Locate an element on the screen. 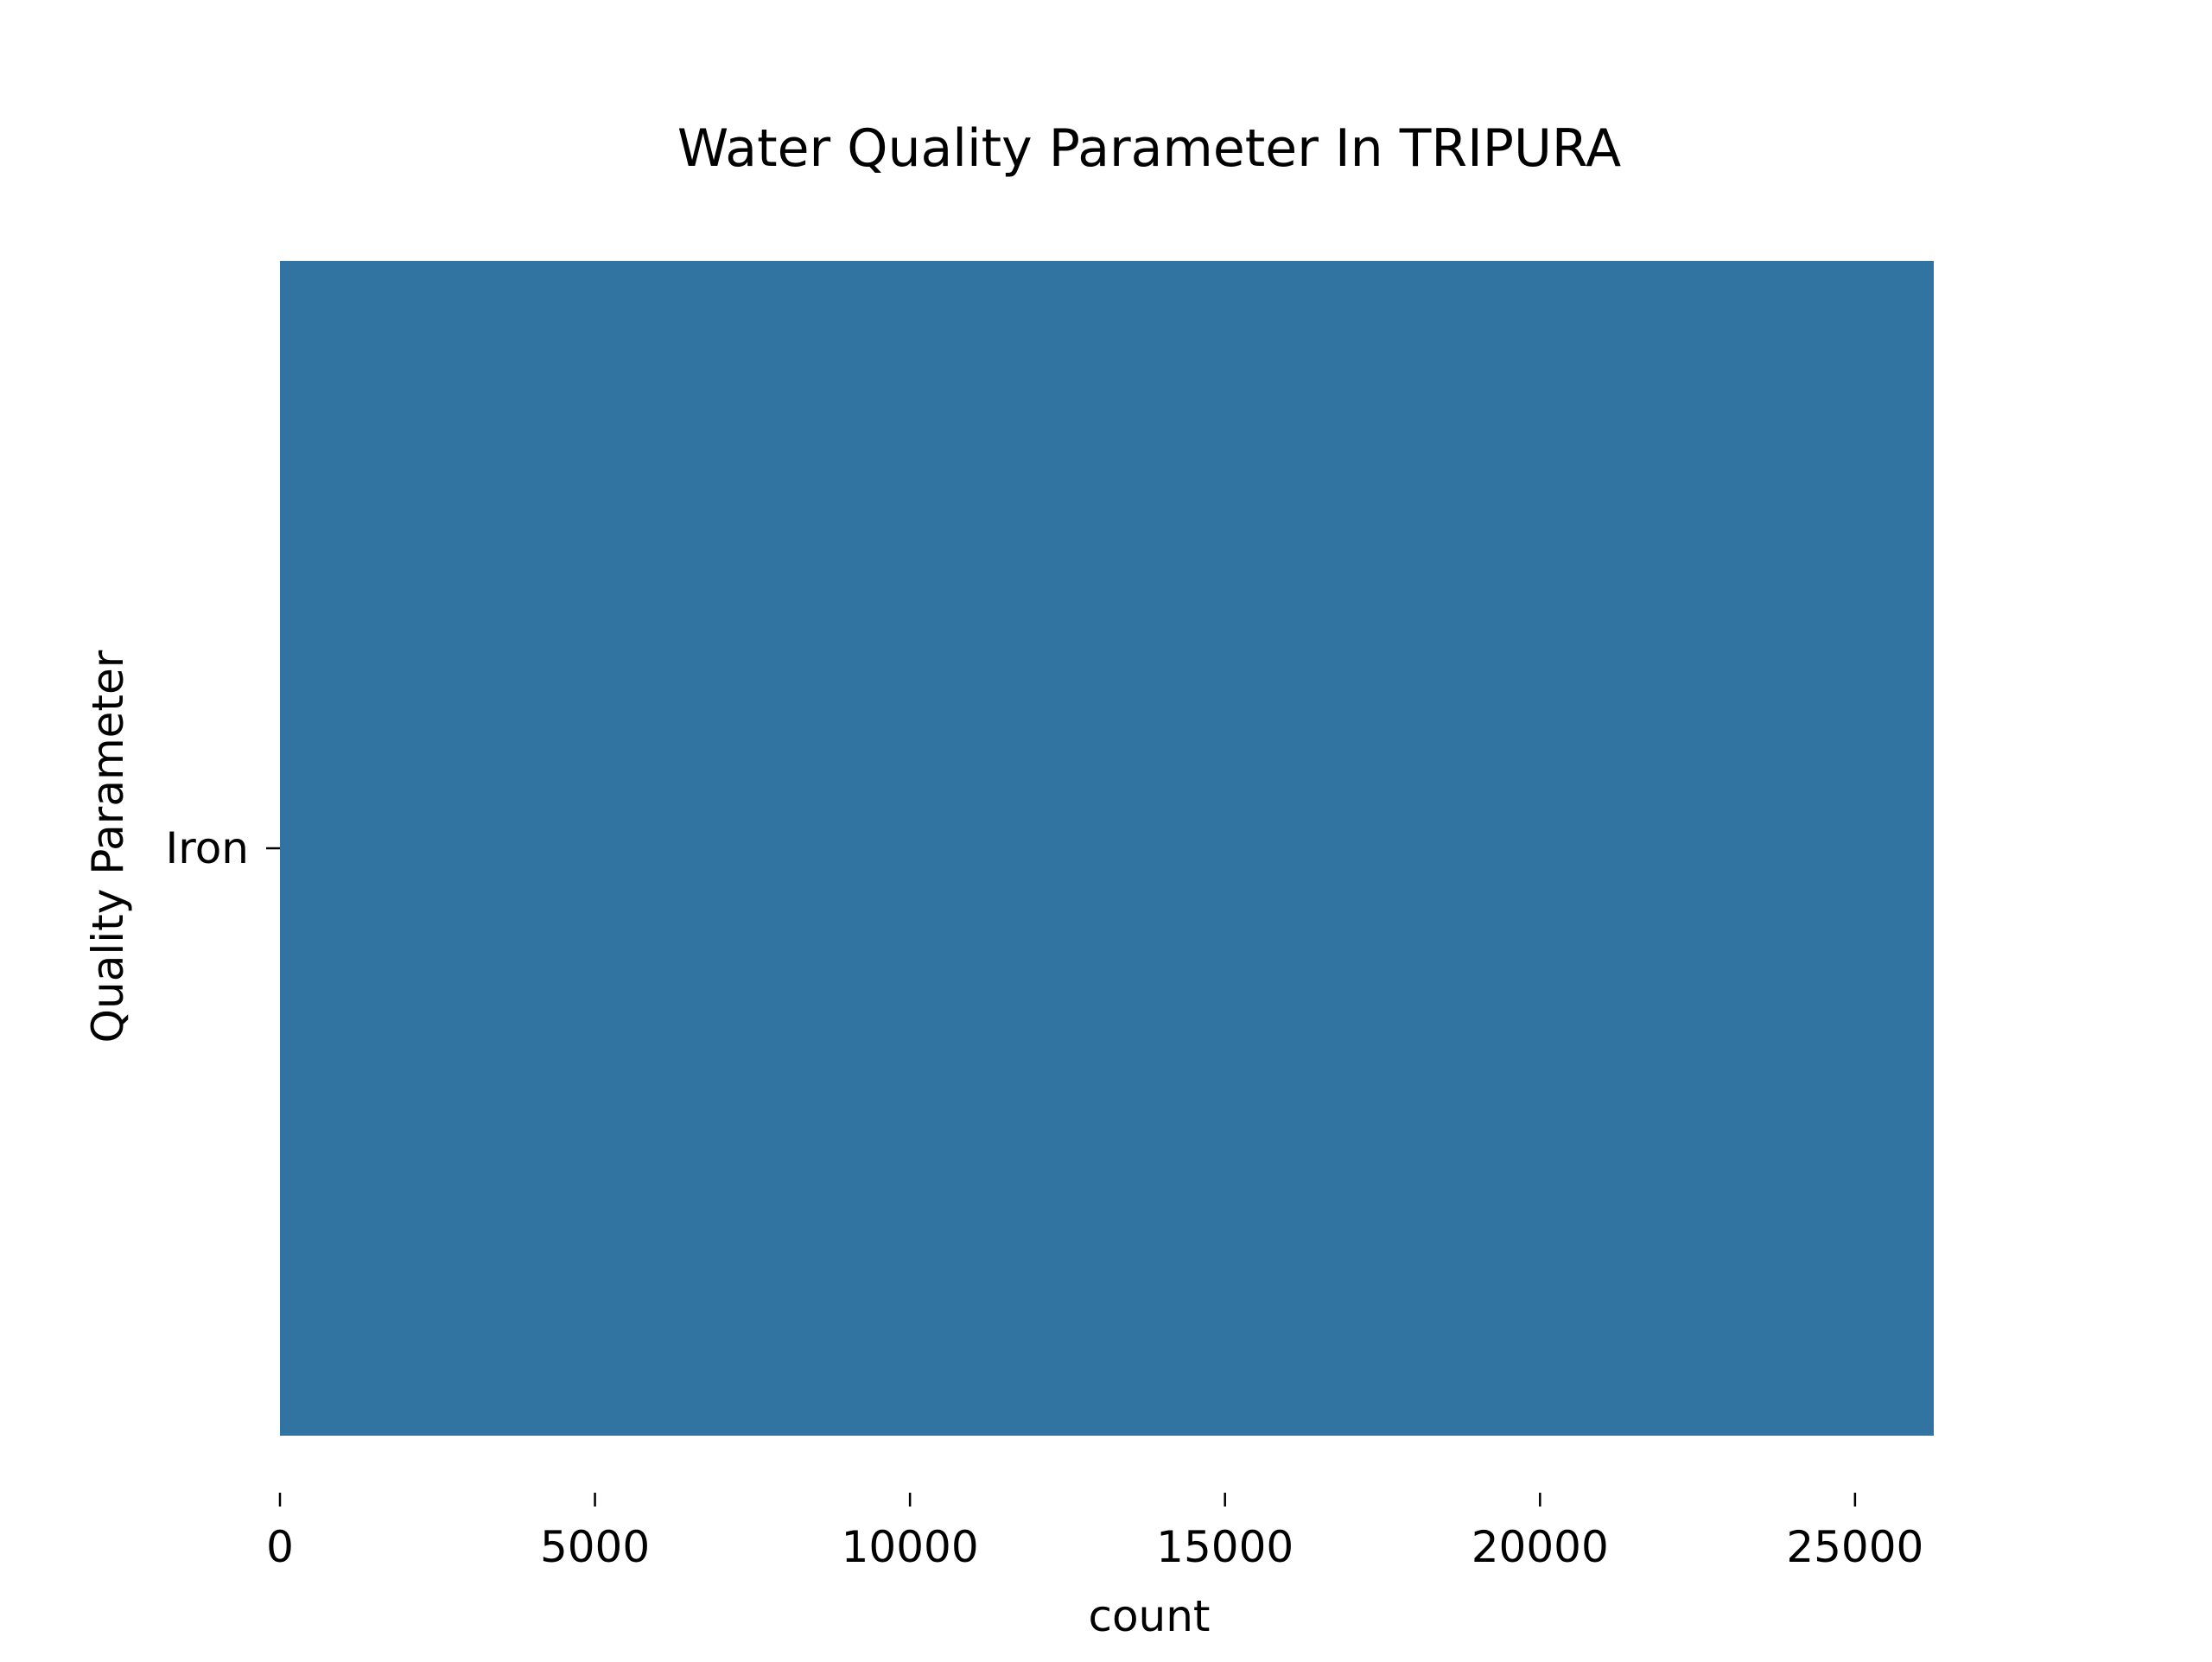 This screenshot has width=2212, height=1662. y-tick-label: Iron is located at coordinates (207, 848).